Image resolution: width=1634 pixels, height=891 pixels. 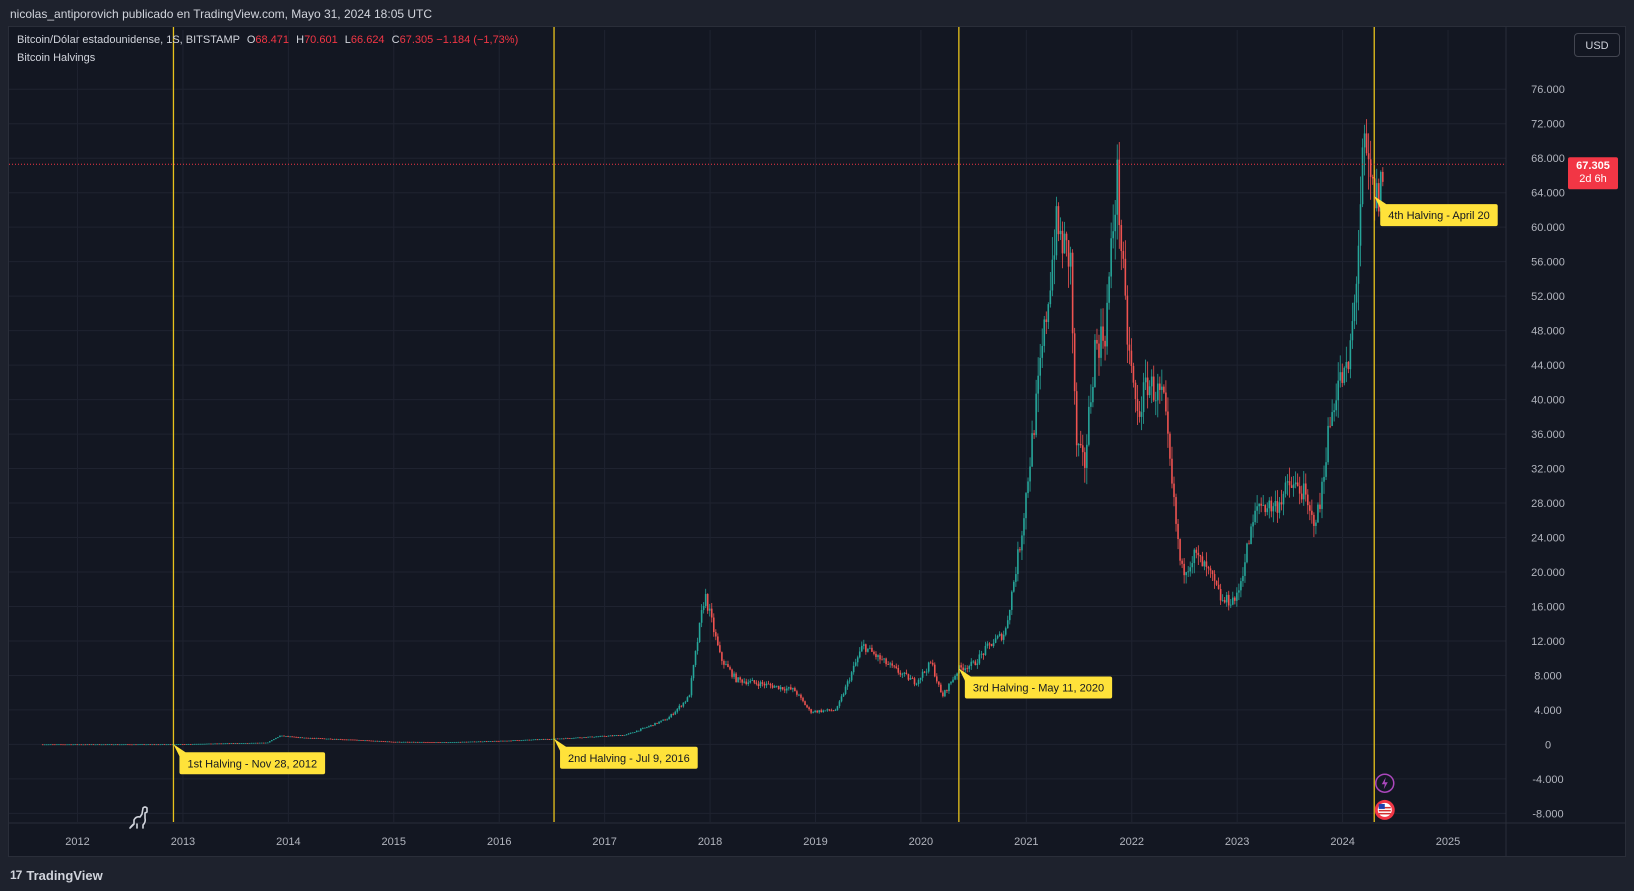 What do you see at coordinates (64, 875) in the screenshot?
I see `footer-brand: TradingView` at bounding box center [64, 875].